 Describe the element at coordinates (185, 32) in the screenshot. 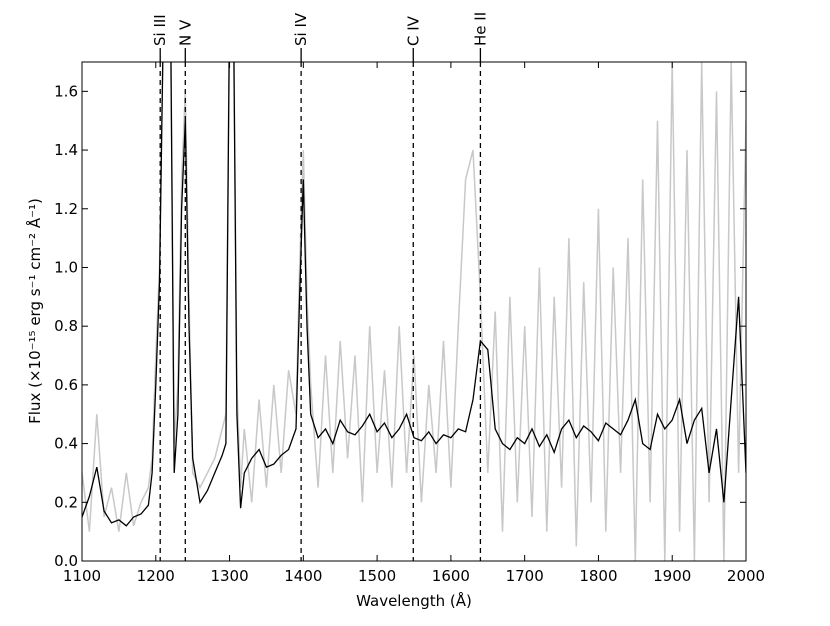

I see `line-marker-label: N V` at that location.